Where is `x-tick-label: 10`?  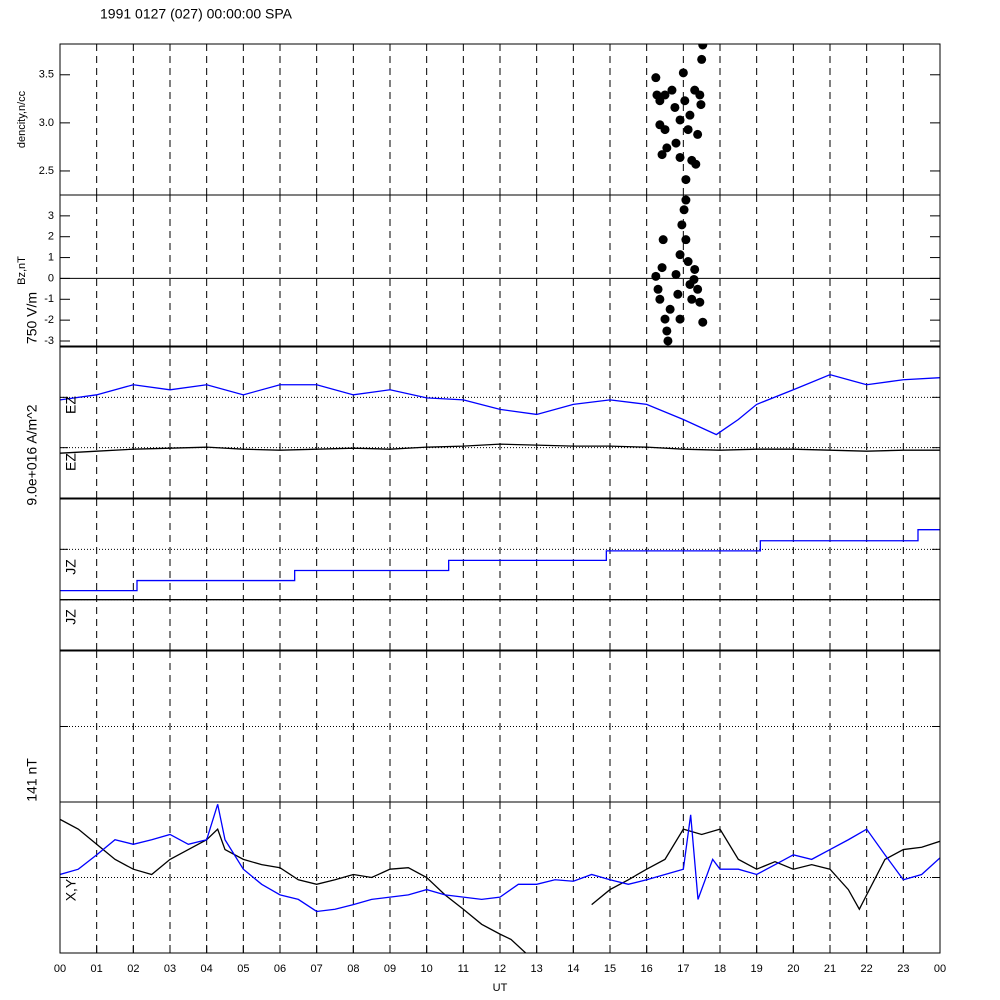
x-tick-label: 10 is located at coordinates (427, 969).